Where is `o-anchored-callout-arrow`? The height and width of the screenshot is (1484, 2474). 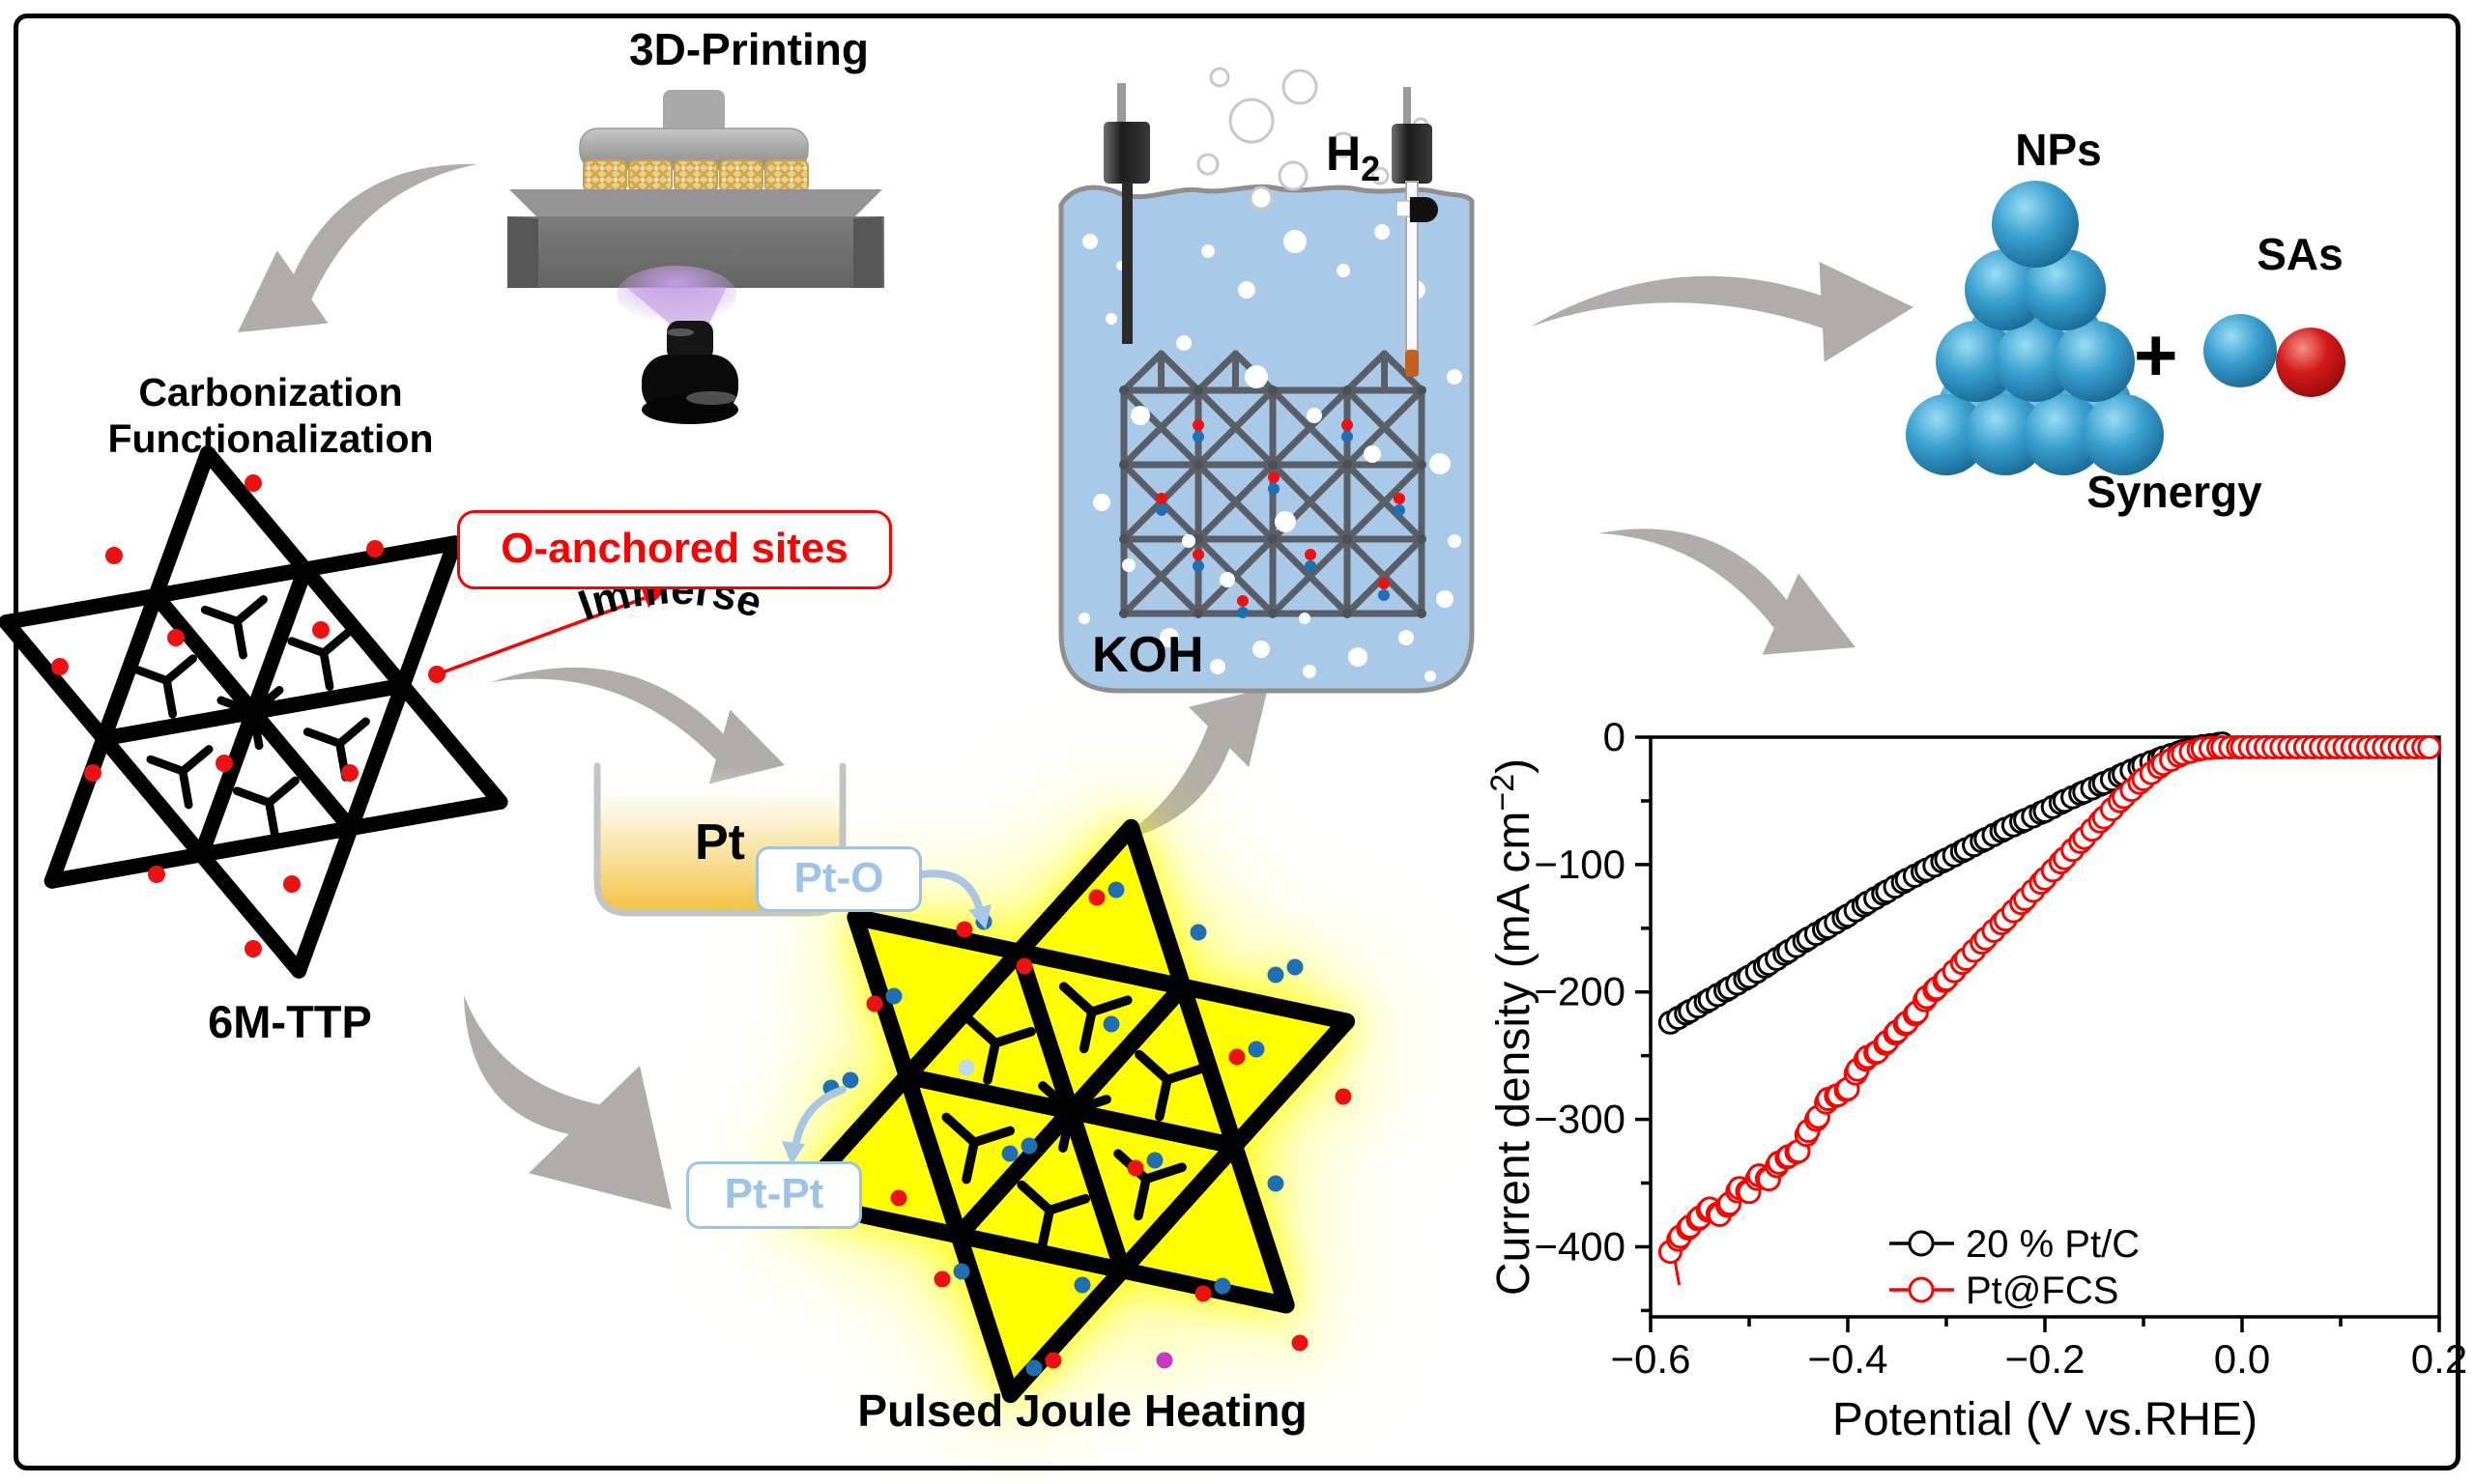
o-anchored-callout-arrow is located at coordinates (553, 631).